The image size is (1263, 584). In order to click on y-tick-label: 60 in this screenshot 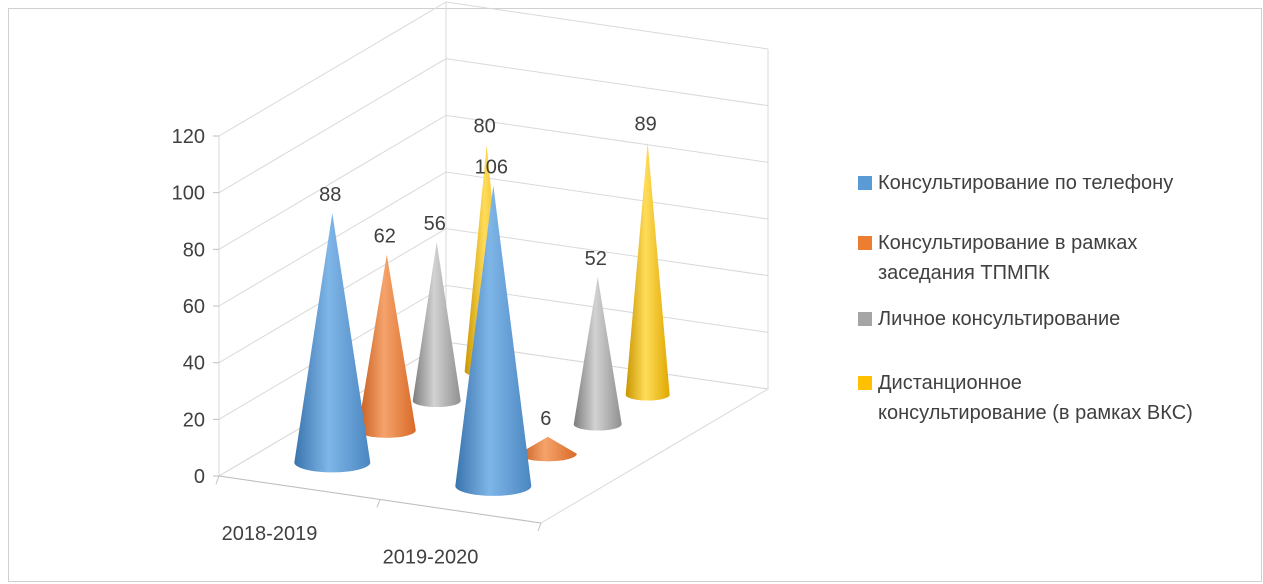, I will do `click(194, 307)`.